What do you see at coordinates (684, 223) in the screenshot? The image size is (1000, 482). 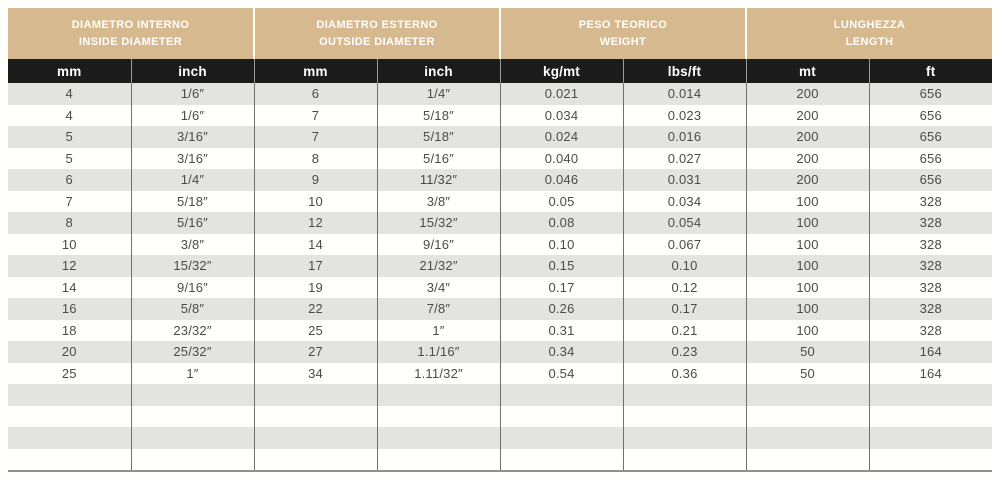 I see `cell: 0.054` at bounding box center [684, 223].